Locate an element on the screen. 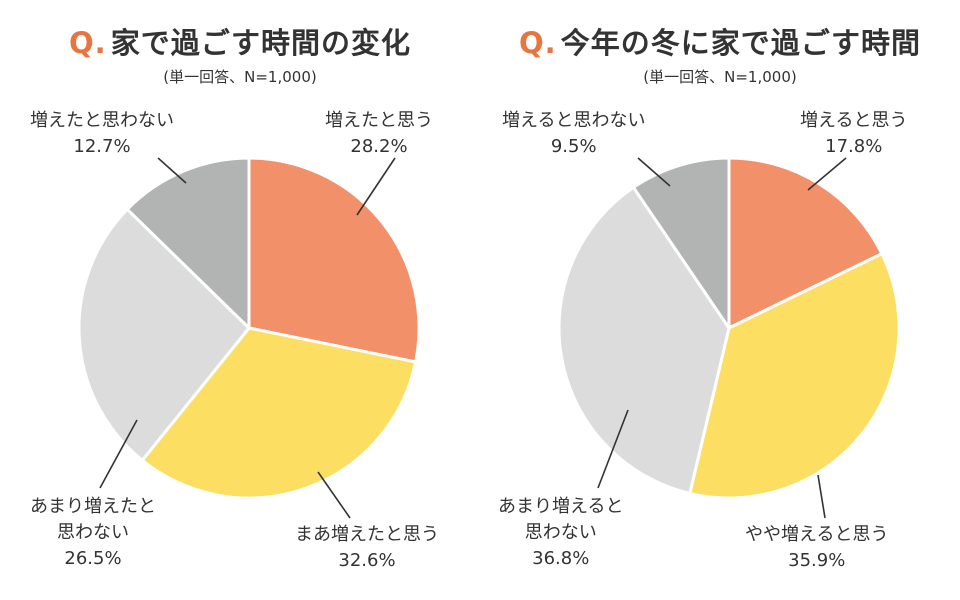 The width and height of the screenshot is (960, 600). q-mark-right: Q. is located at coordinates (538, 43).